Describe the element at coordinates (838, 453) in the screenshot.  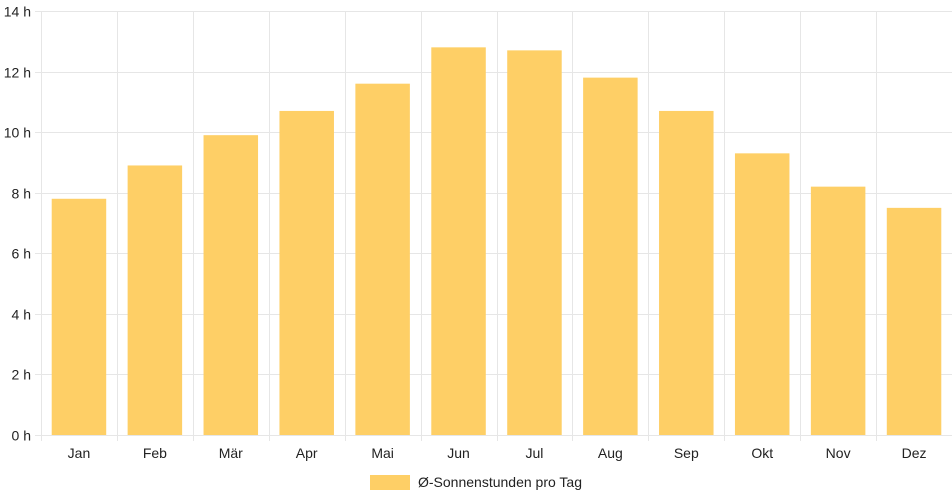
I see `x-tick-label: Nov` at that location.